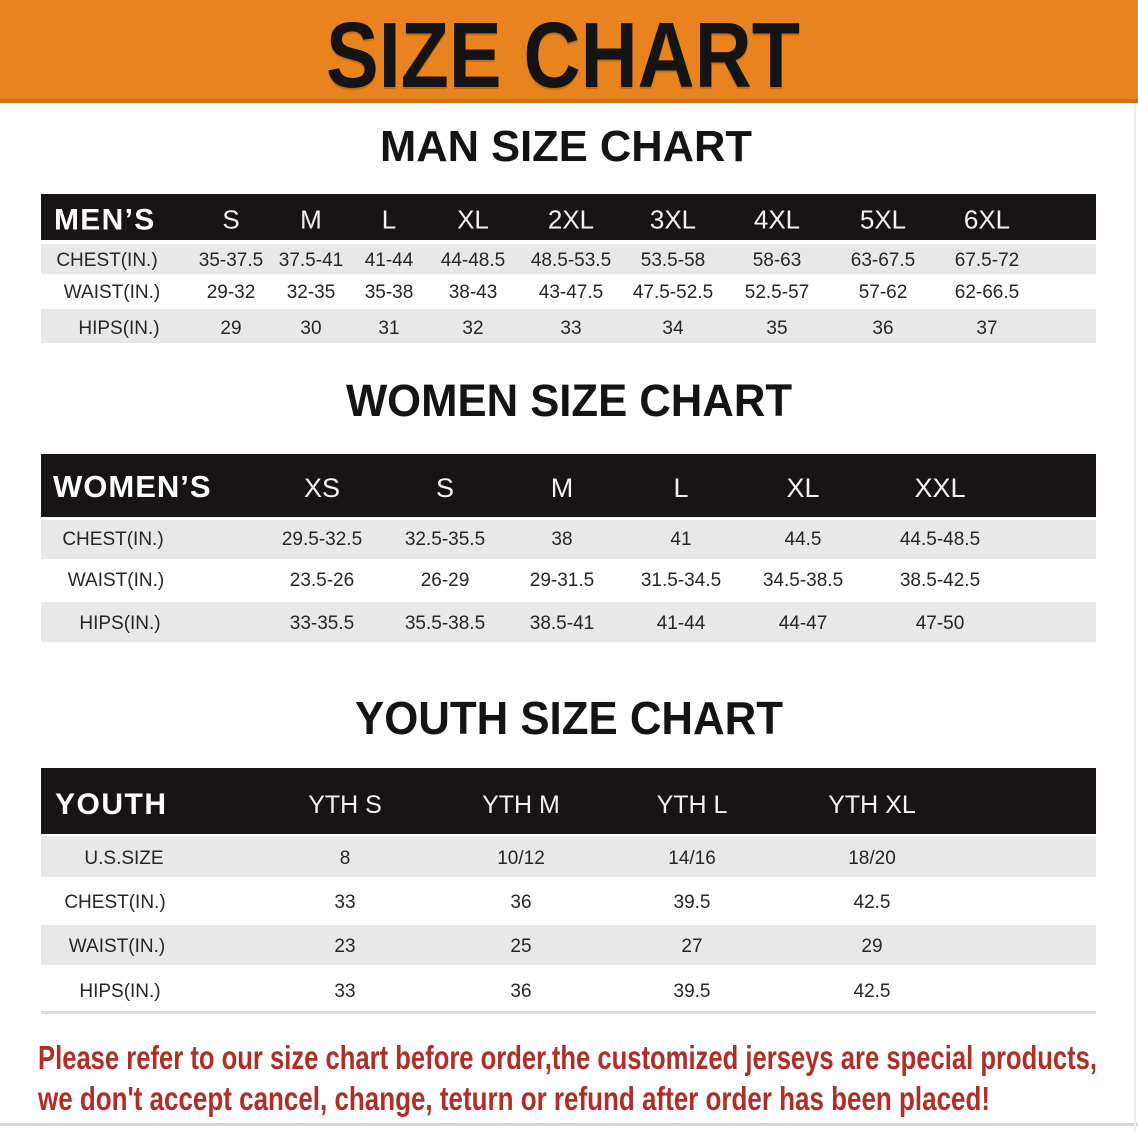  I want to click on svg-text: 32-35, so click(311, 292).